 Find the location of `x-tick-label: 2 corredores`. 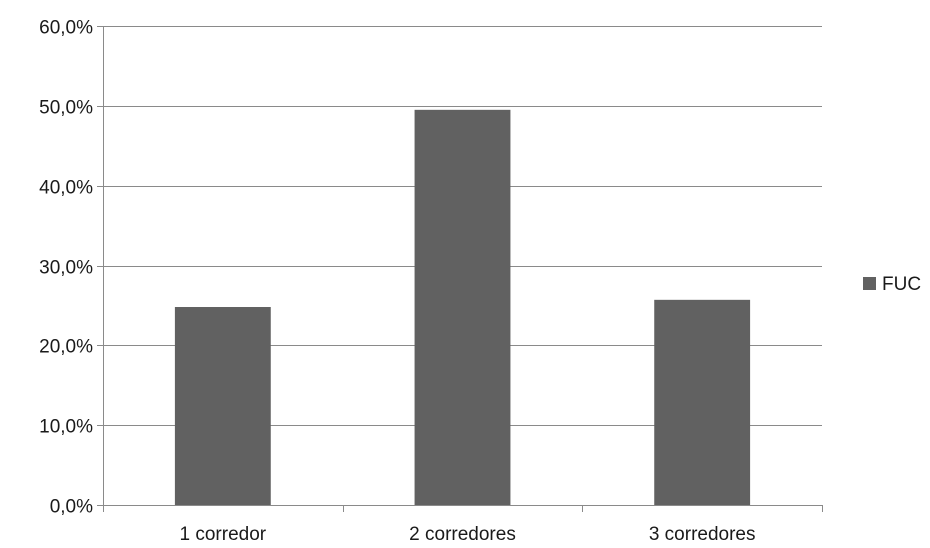

x-tick-label: 2 corredores is located at coordinates (462, 534).